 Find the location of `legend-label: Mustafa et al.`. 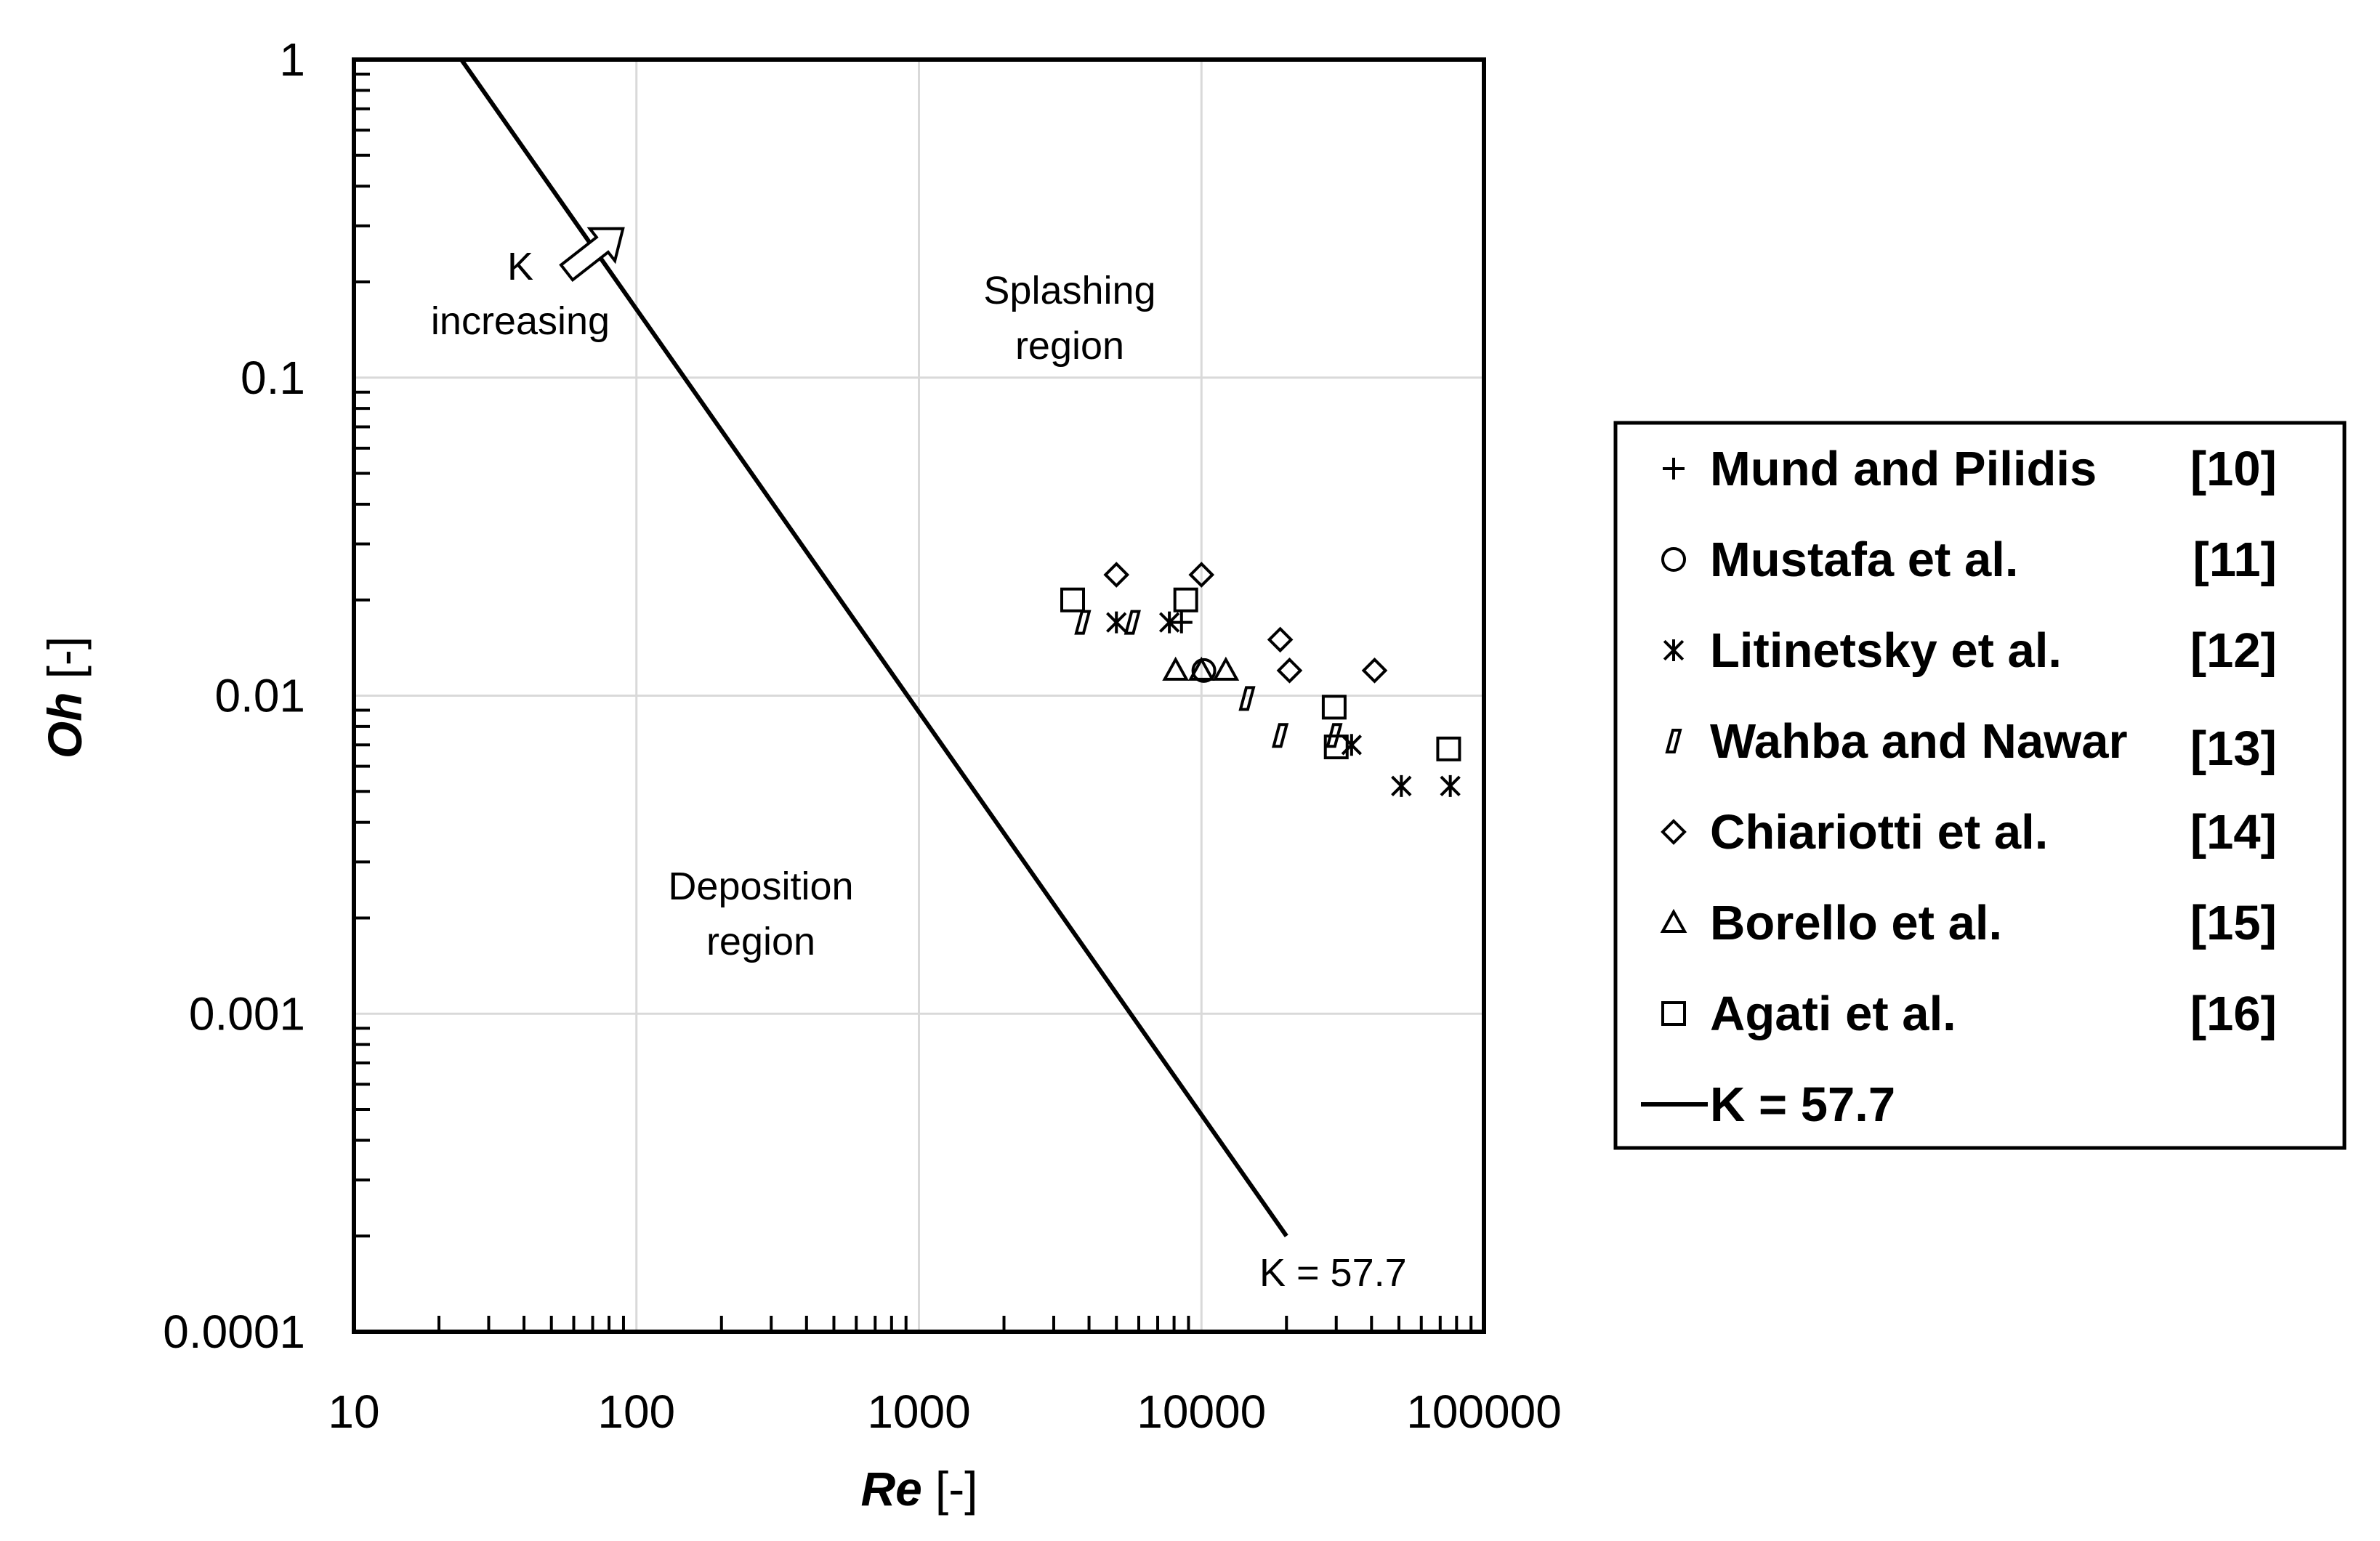

legend-label: Mustafa et al. is located at coordinates (1864, 560).